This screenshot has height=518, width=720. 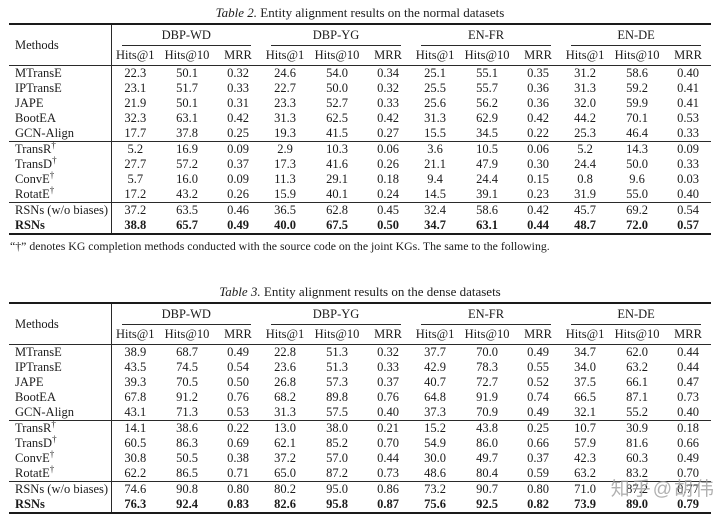 What do you see at coordinates (435, 428) in the screenshot?
I see `value-cell: 15.2` at bounding box center [435, 428].